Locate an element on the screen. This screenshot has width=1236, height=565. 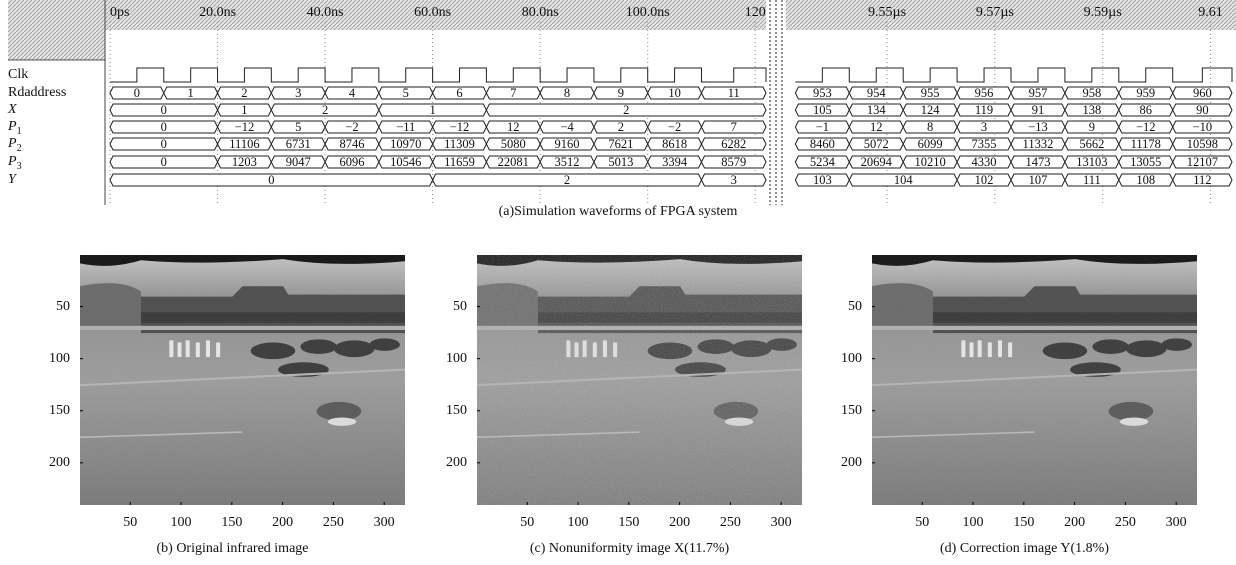
bus-value: 5013 is located at coordinates (620, 162).